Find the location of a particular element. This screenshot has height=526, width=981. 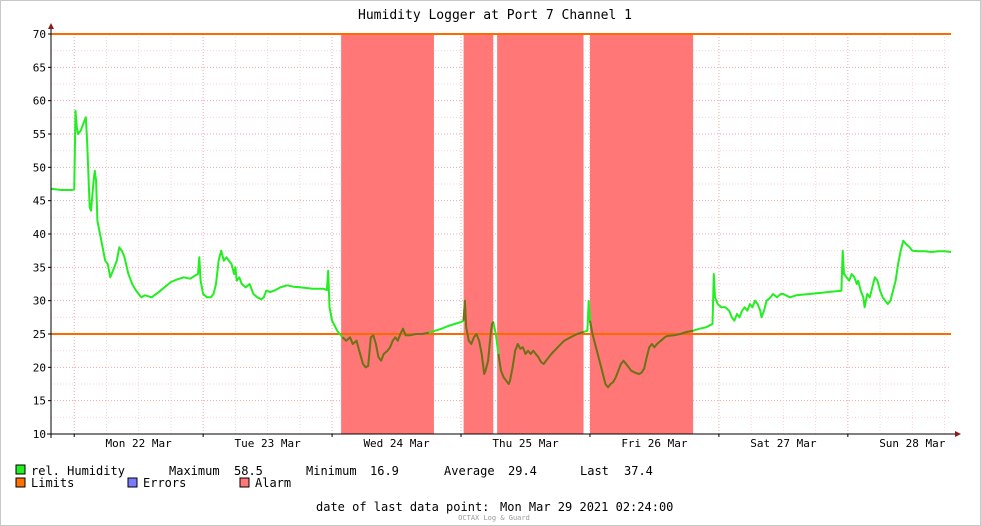

last-label: Last is located at coordinates (594, 471).